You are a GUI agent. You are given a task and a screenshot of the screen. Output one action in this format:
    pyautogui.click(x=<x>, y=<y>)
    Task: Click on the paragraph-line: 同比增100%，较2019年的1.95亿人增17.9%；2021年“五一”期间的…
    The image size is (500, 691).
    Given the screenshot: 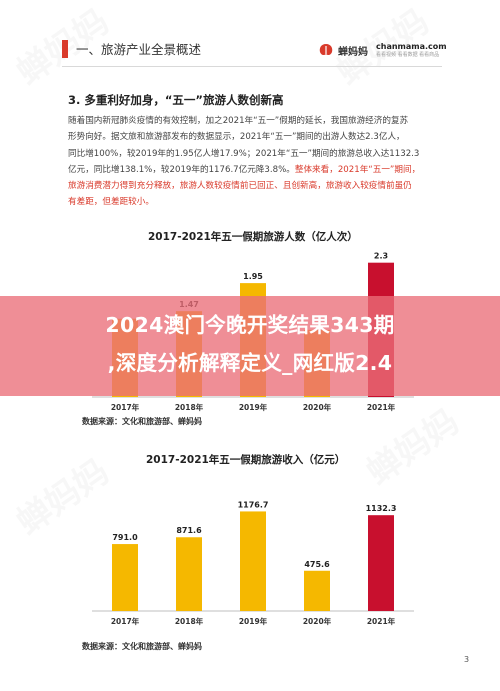 What is the action you would take?
    pyautogui.click(x=244, y=153)
    